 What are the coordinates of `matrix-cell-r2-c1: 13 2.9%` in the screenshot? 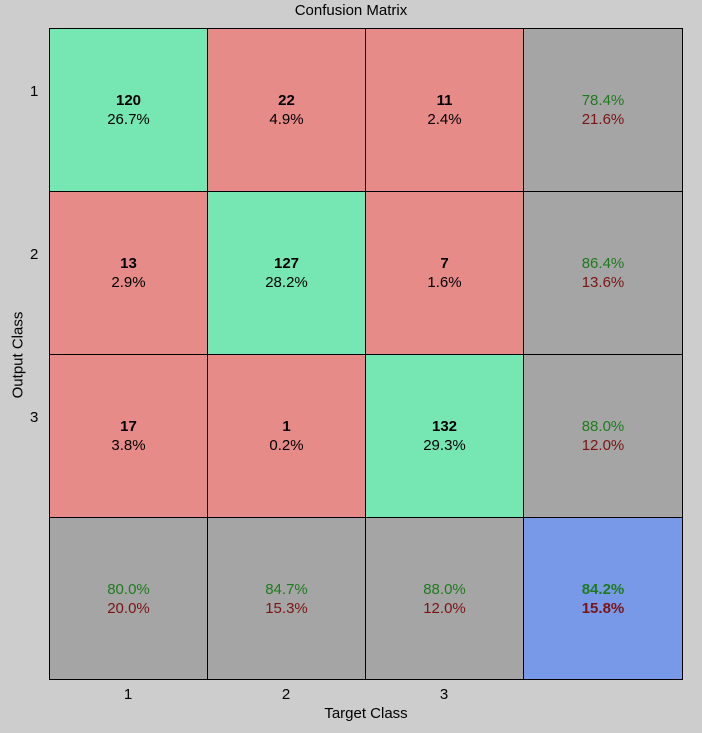 It's located at (129, 273).